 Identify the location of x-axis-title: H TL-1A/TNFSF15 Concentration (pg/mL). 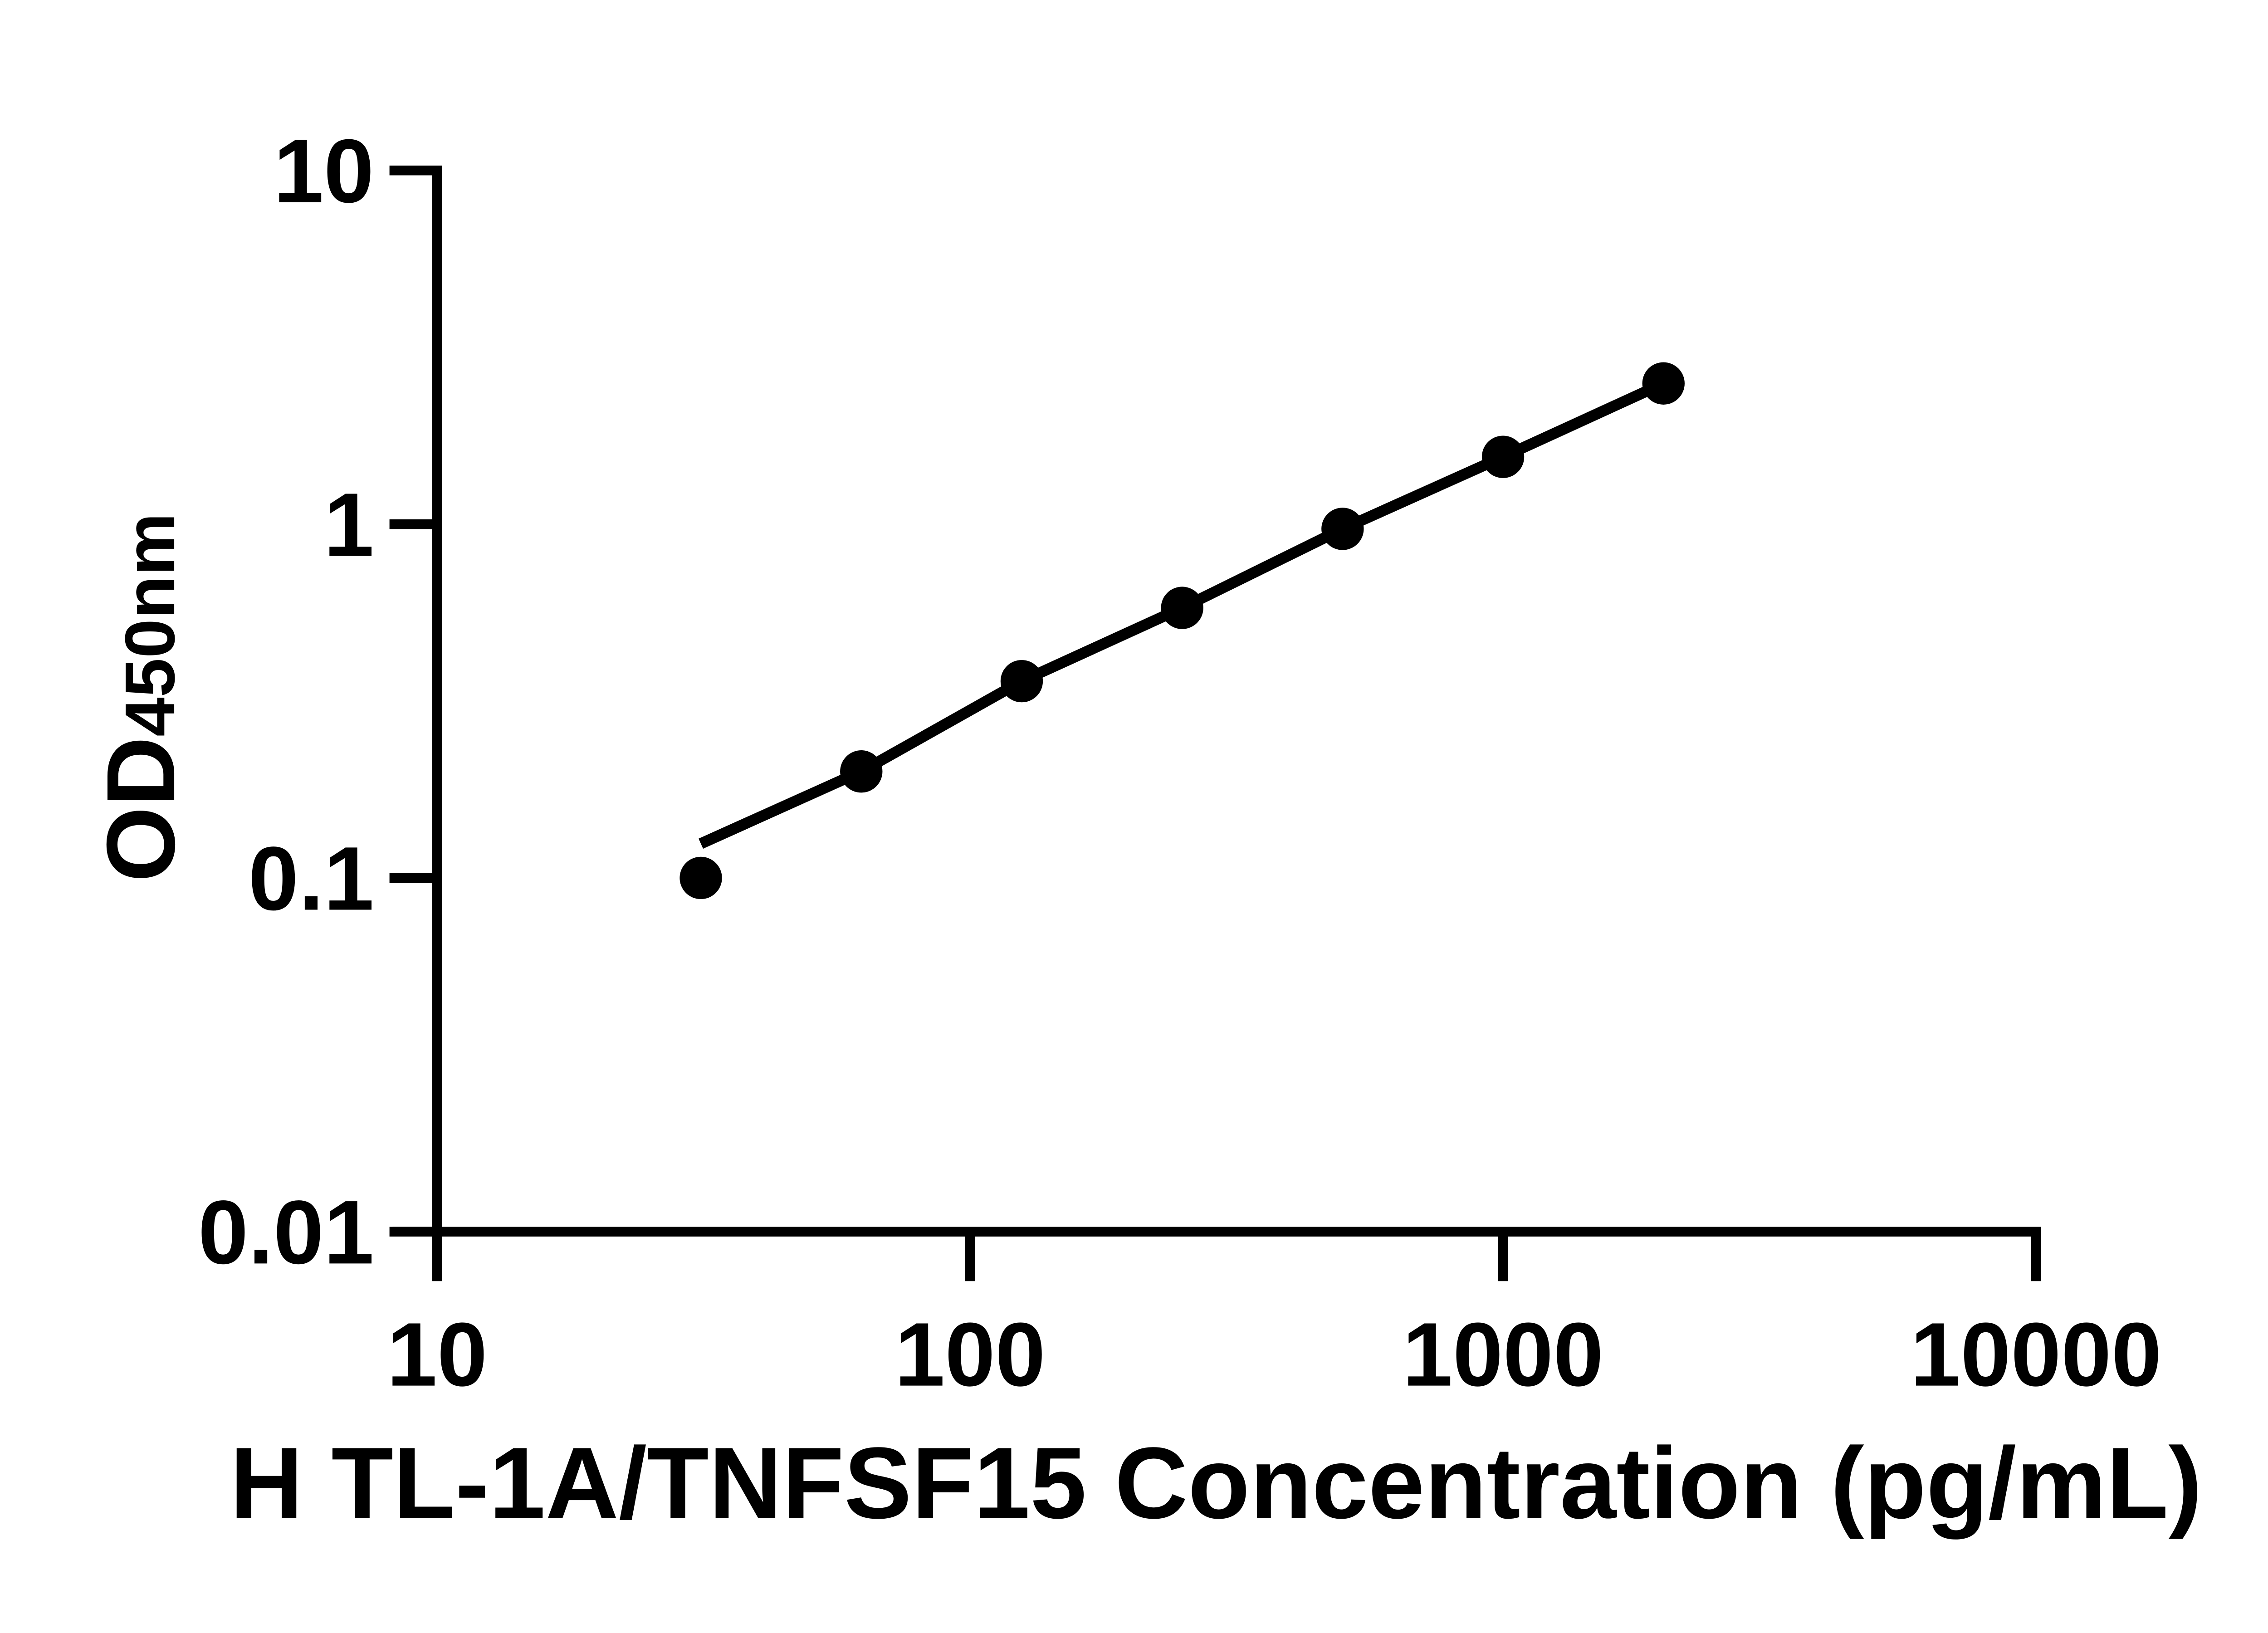
(1216, 1483).